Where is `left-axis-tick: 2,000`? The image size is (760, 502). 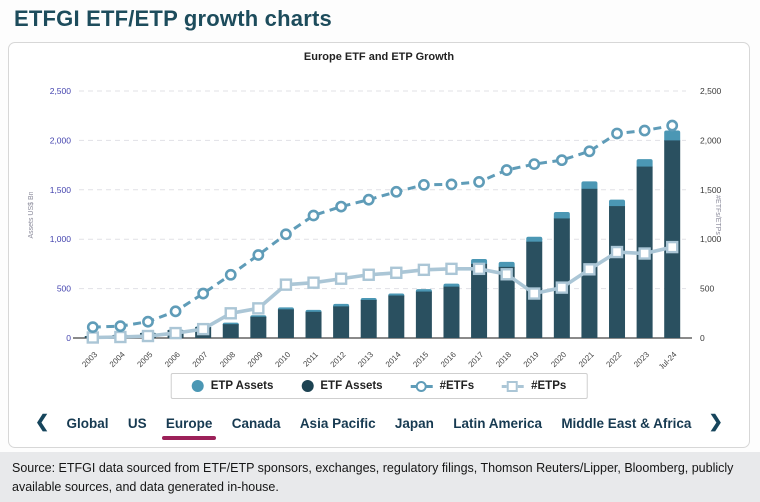
left-axis-tick: 2,000 is located at coordinates (61, 140).